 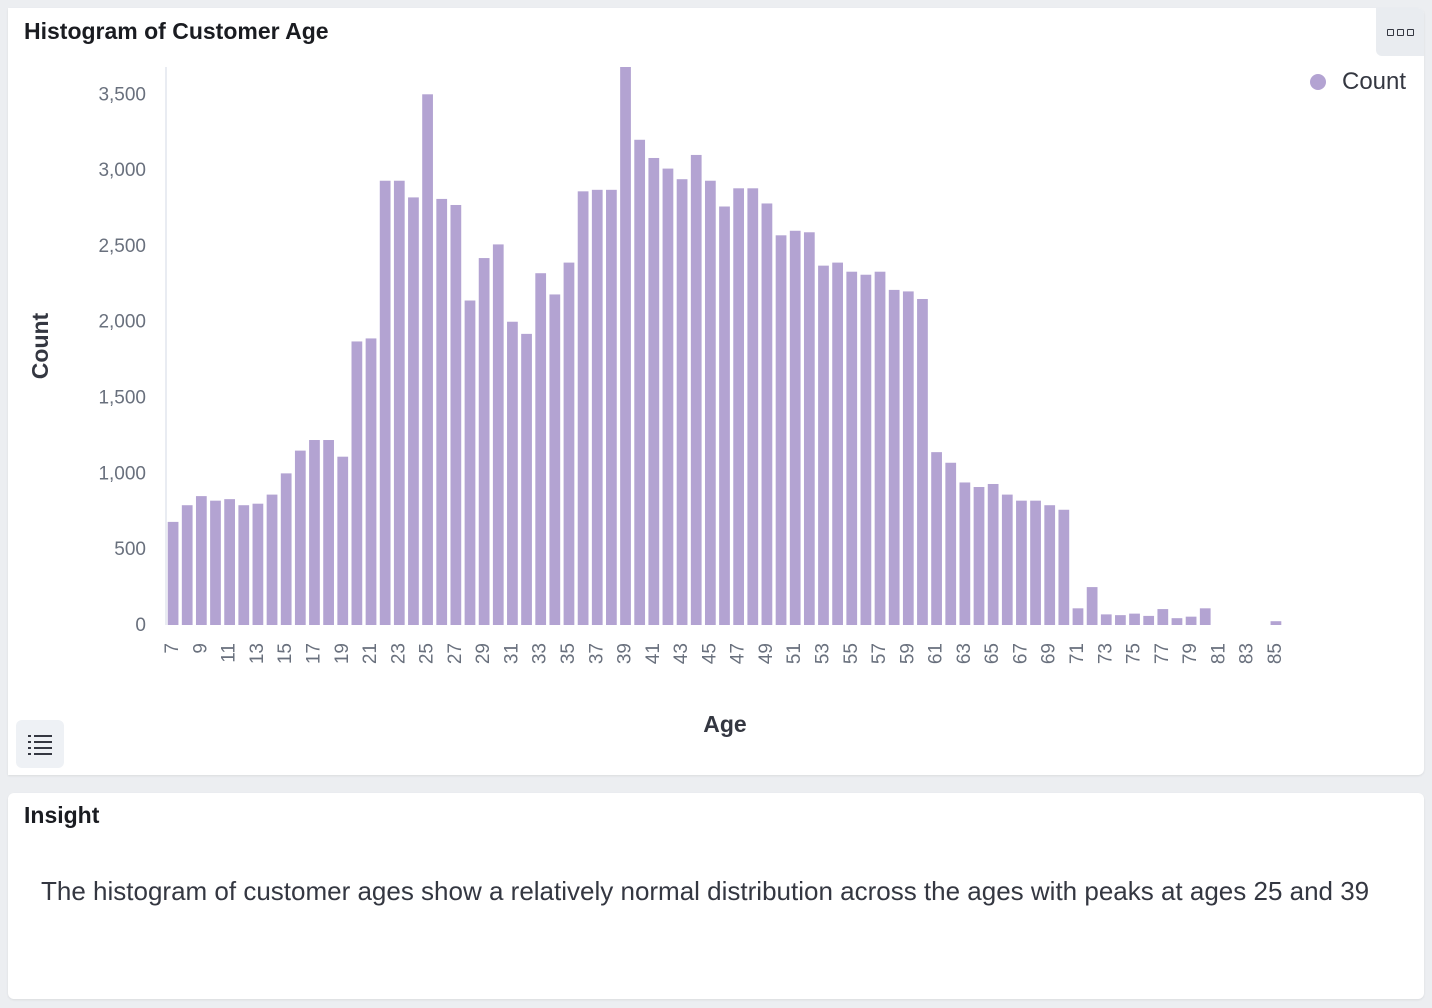 What do you see at coordinates (1190, 653) in the screenshot?
I see `x-tick-label: 79` at bounding box center [1190, 653].